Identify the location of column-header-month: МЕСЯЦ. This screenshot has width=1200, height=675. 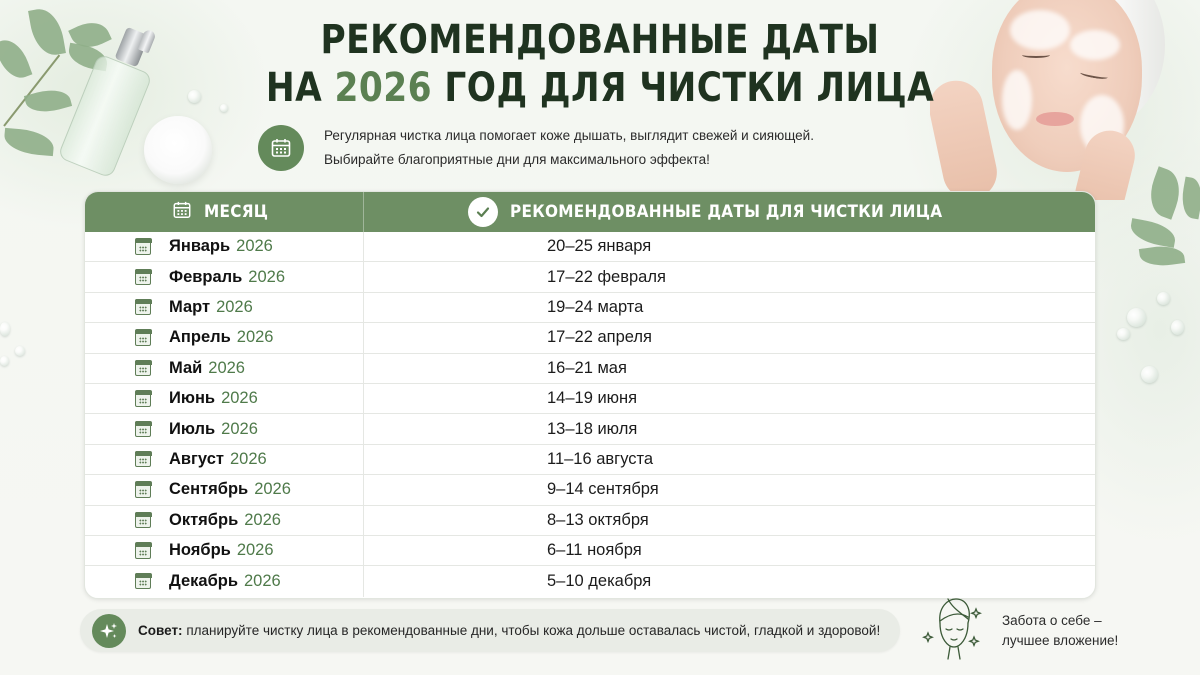
(224, 212).